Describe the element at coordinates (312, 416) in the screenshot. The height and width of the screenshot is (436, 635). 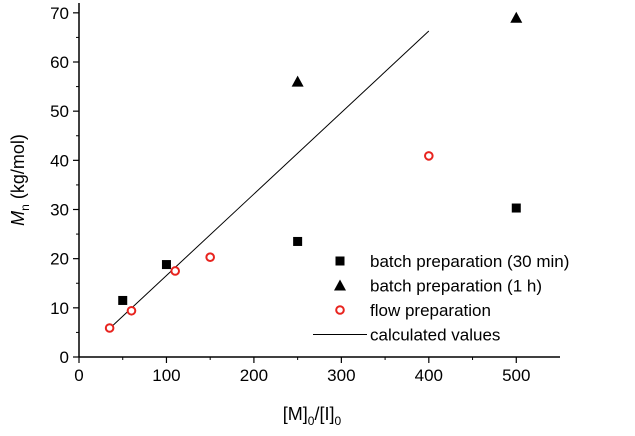
I see `x-axis-label: [M]0/[I]0` at that location.